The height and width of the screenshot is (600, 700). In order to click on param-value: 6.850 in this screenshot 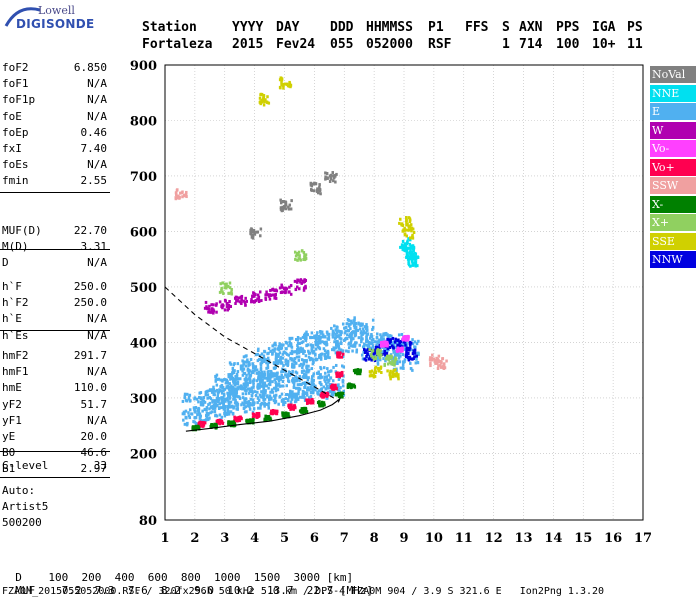, I will do `click(90, 67)`.